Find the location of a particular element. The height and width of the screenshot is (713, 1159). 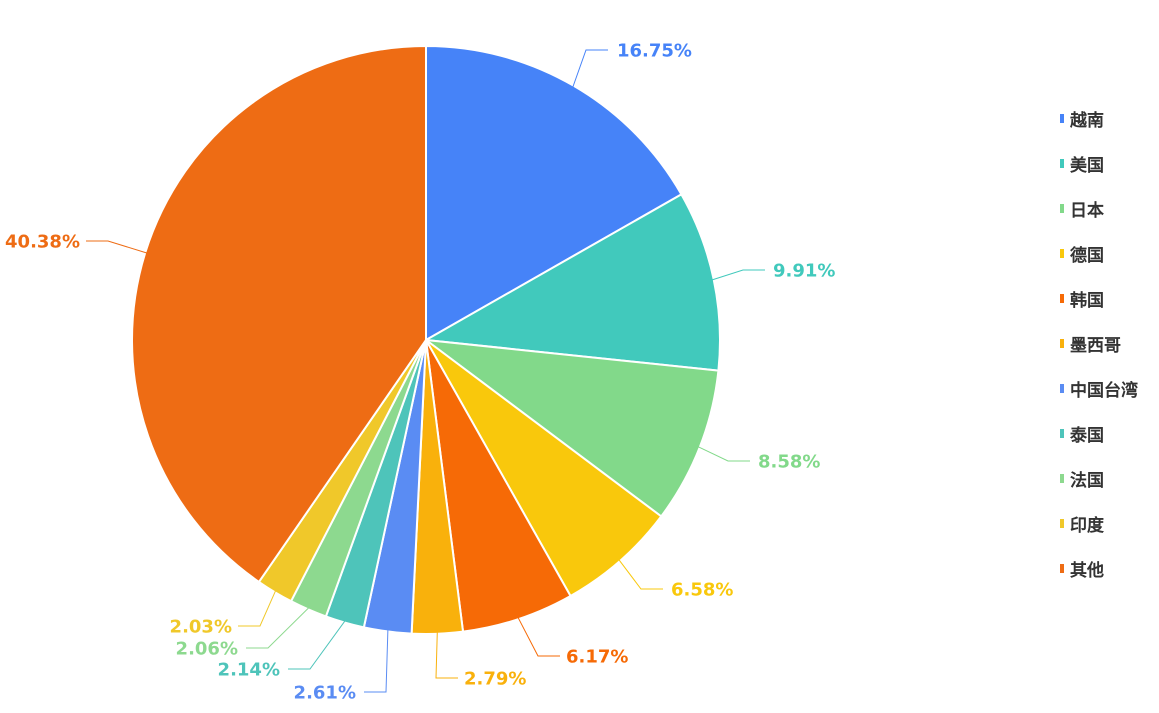

legend-label: 法国 is located at coordinates (1087, 481).